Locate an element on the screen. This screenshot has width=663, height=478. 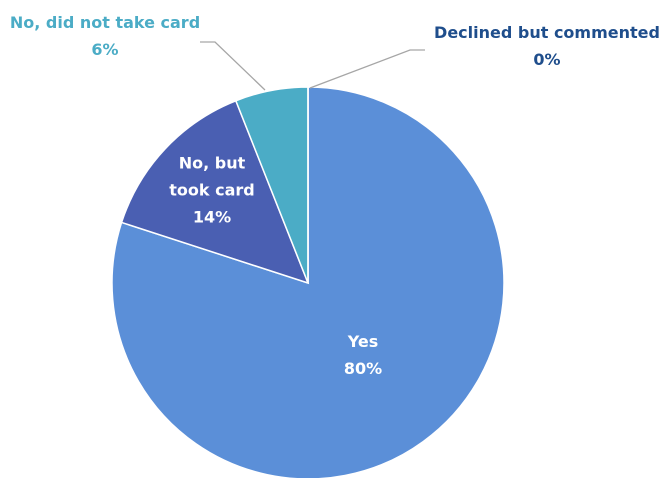
value-label: 14% is located at coordinates (212, 217).